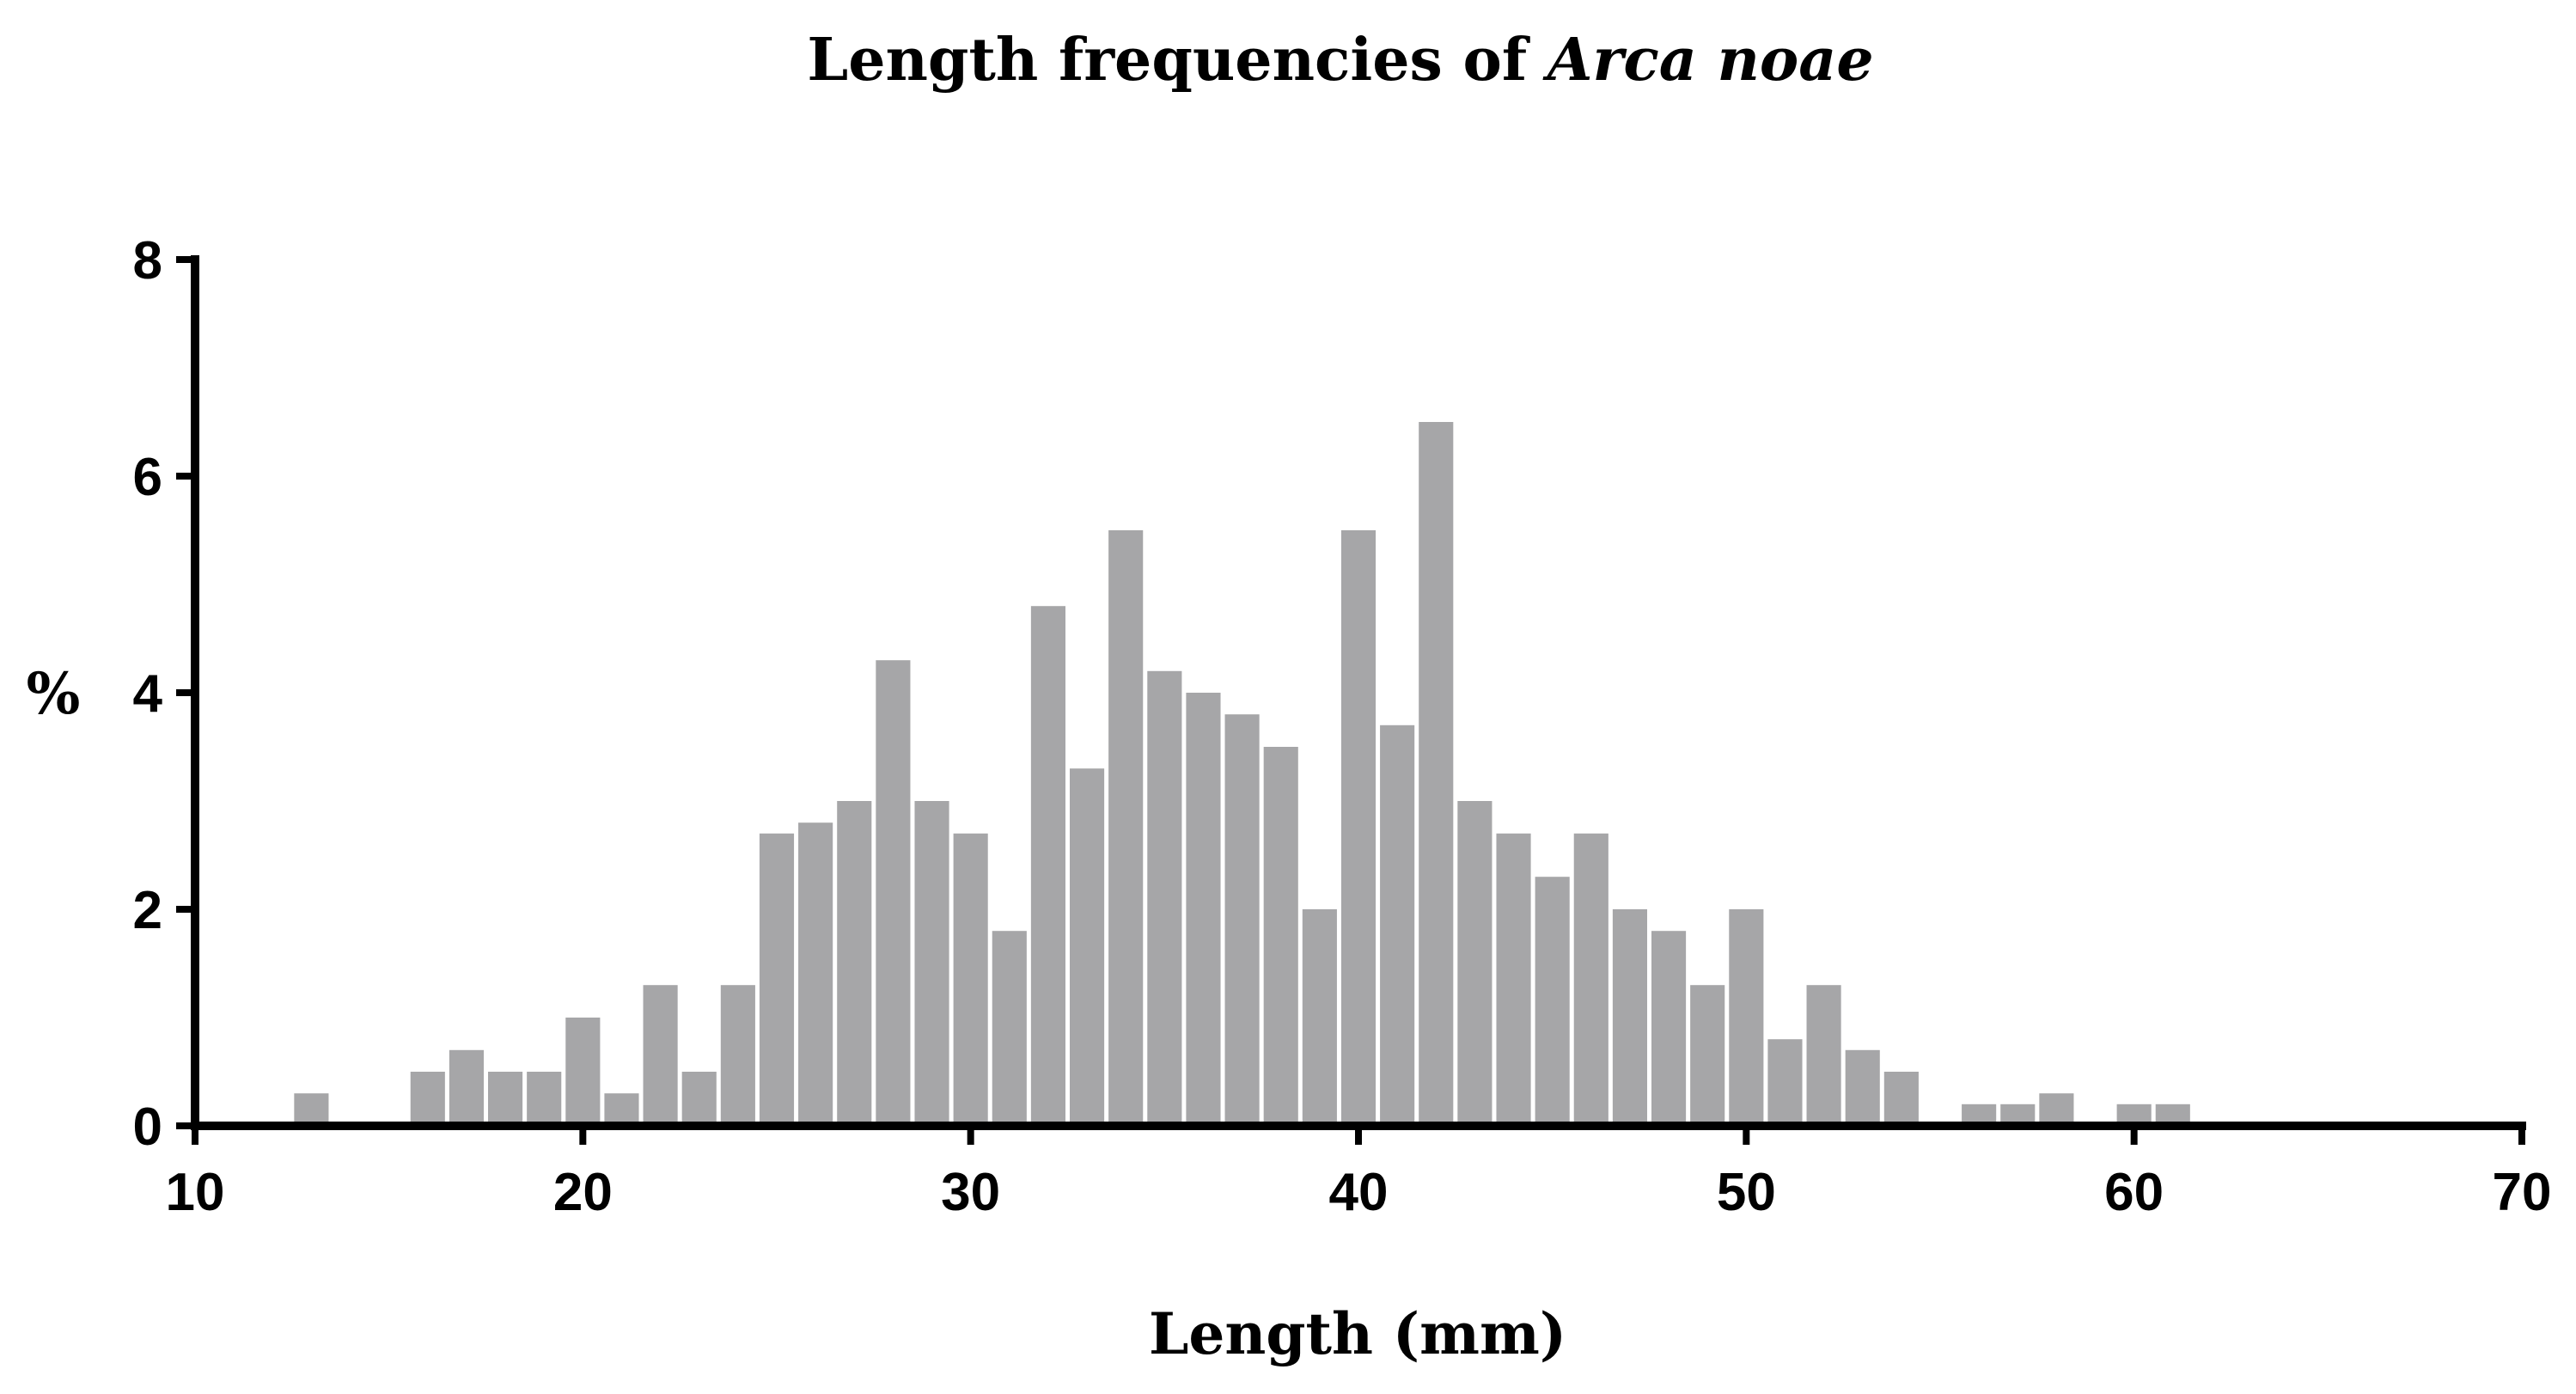 The image size is (2576, 1394). Describe the element at coordinates (147, 477) in the screenshot. I see `y-tick-label-6: 6` at that location.